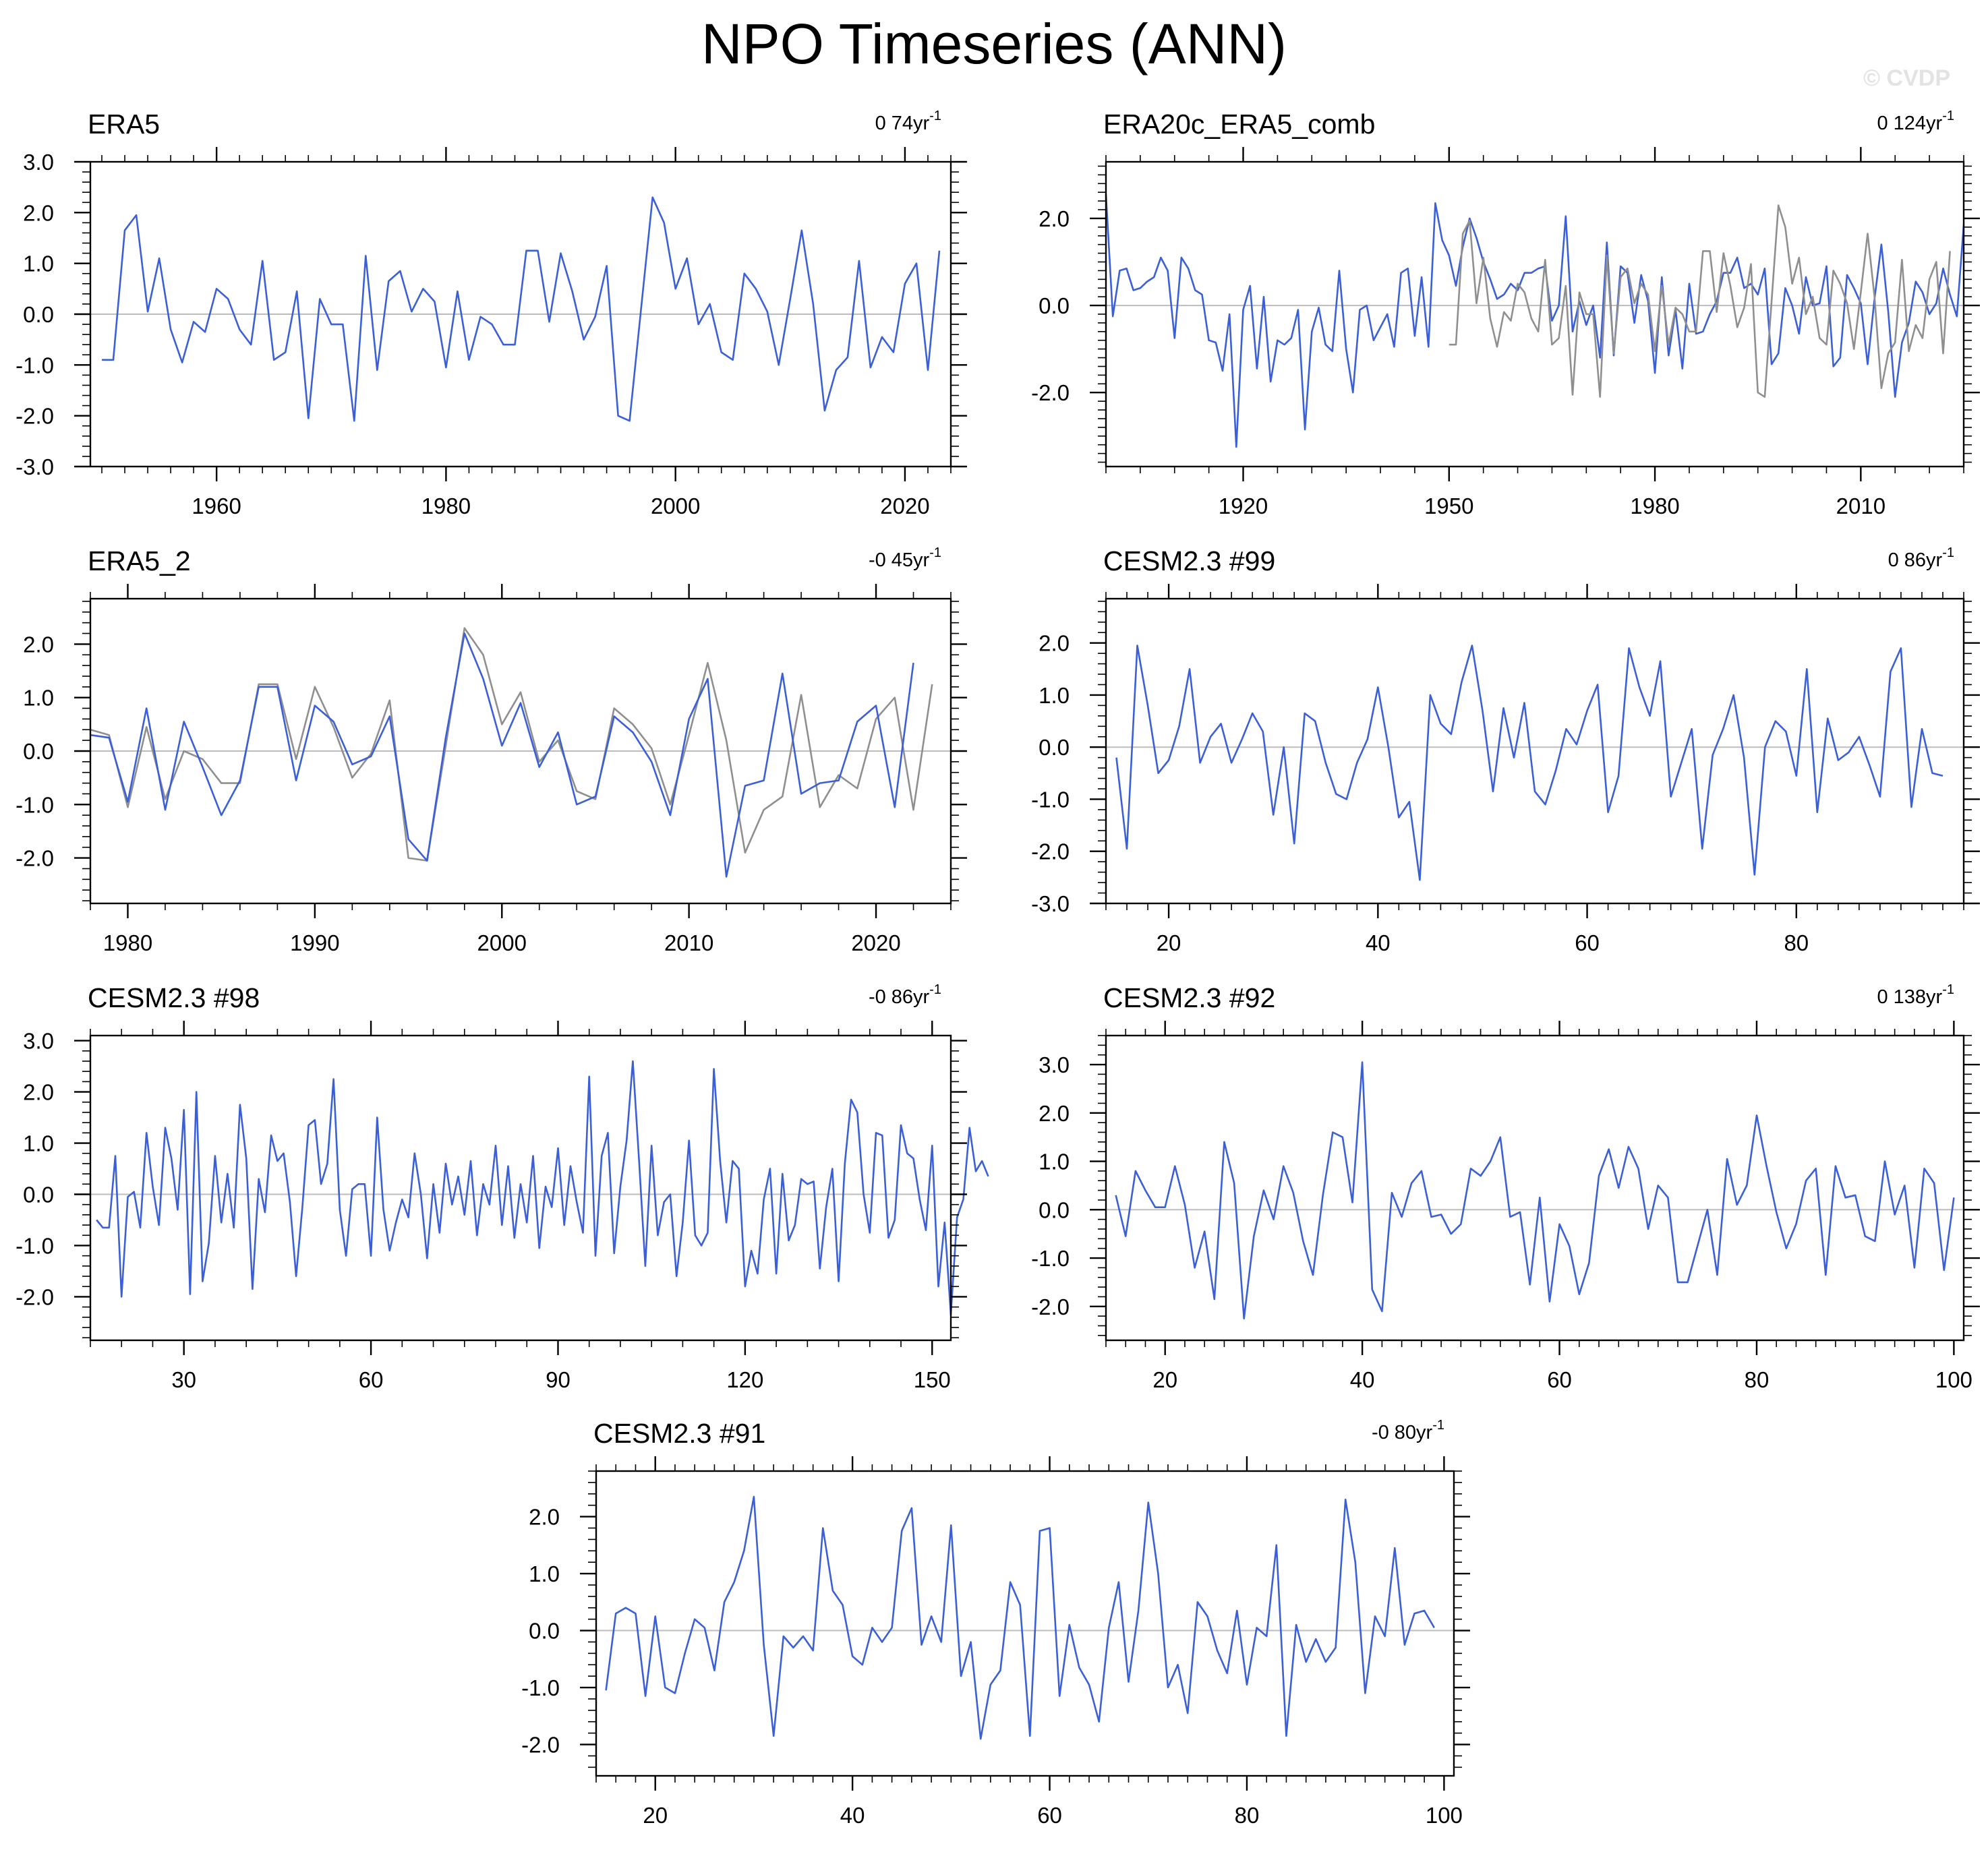 The image size is (1988, 1852). I want to click on panel-title: ERA5_2, so click(139, 560).